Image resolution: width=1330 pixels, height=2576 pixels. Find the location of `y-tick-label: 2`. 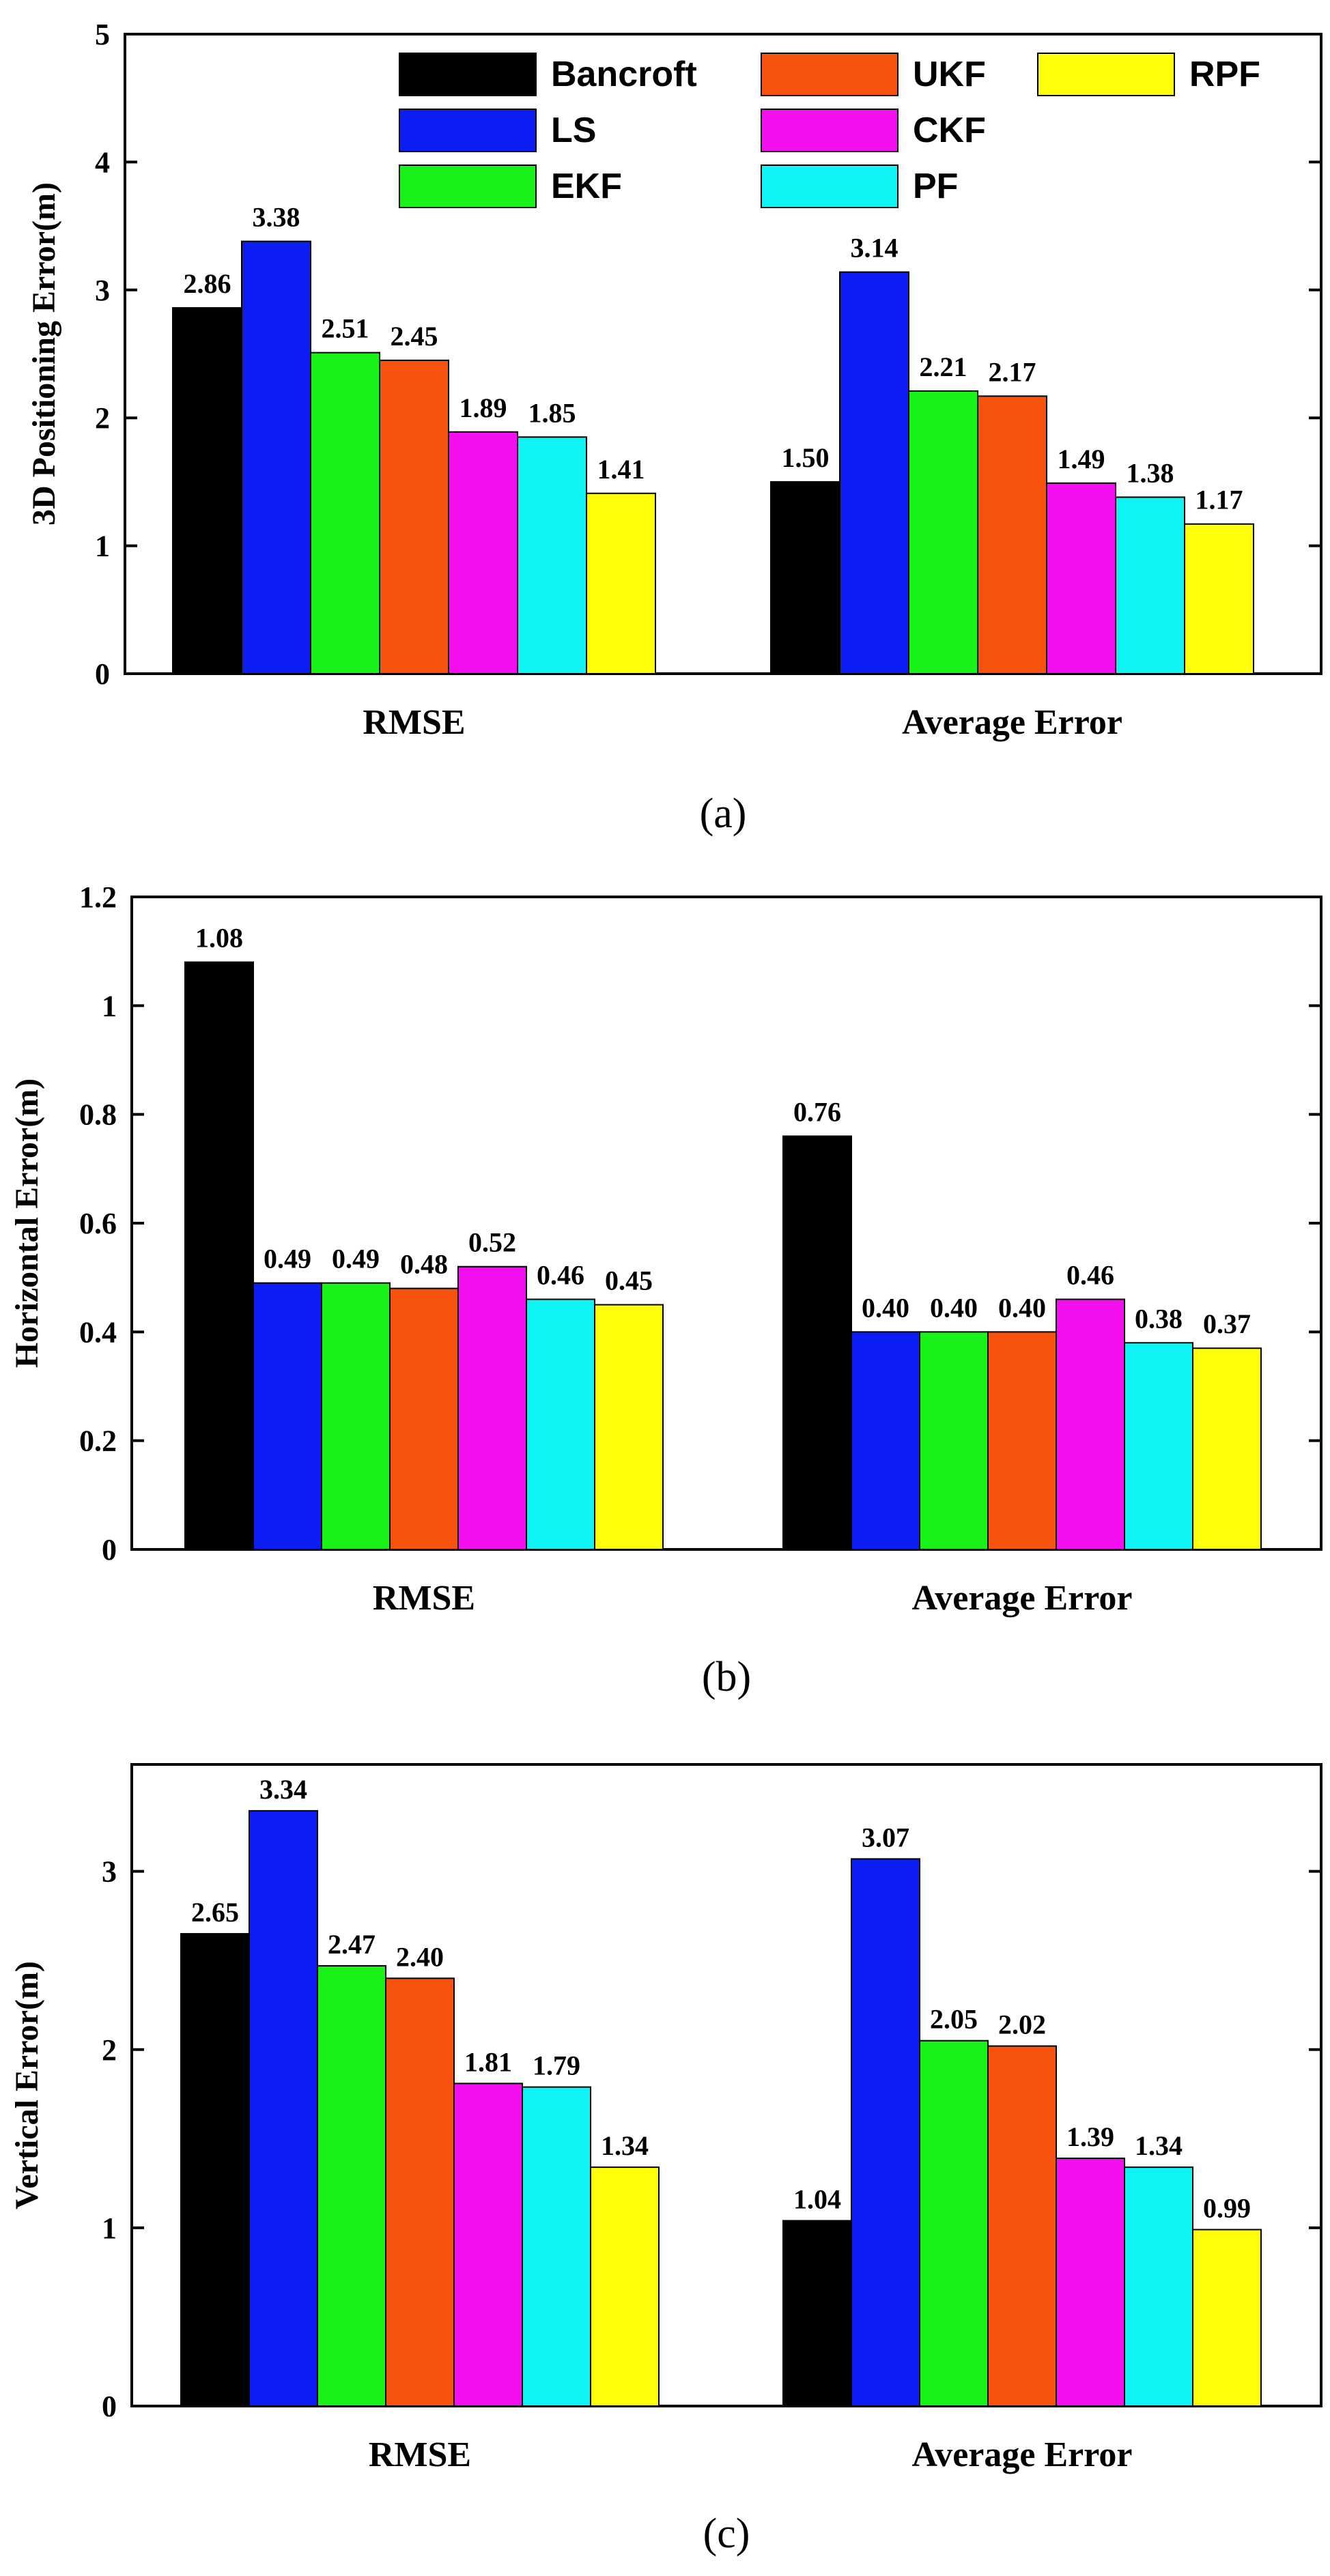

y-tick-label: 2 is located at coordinates (102, 418).